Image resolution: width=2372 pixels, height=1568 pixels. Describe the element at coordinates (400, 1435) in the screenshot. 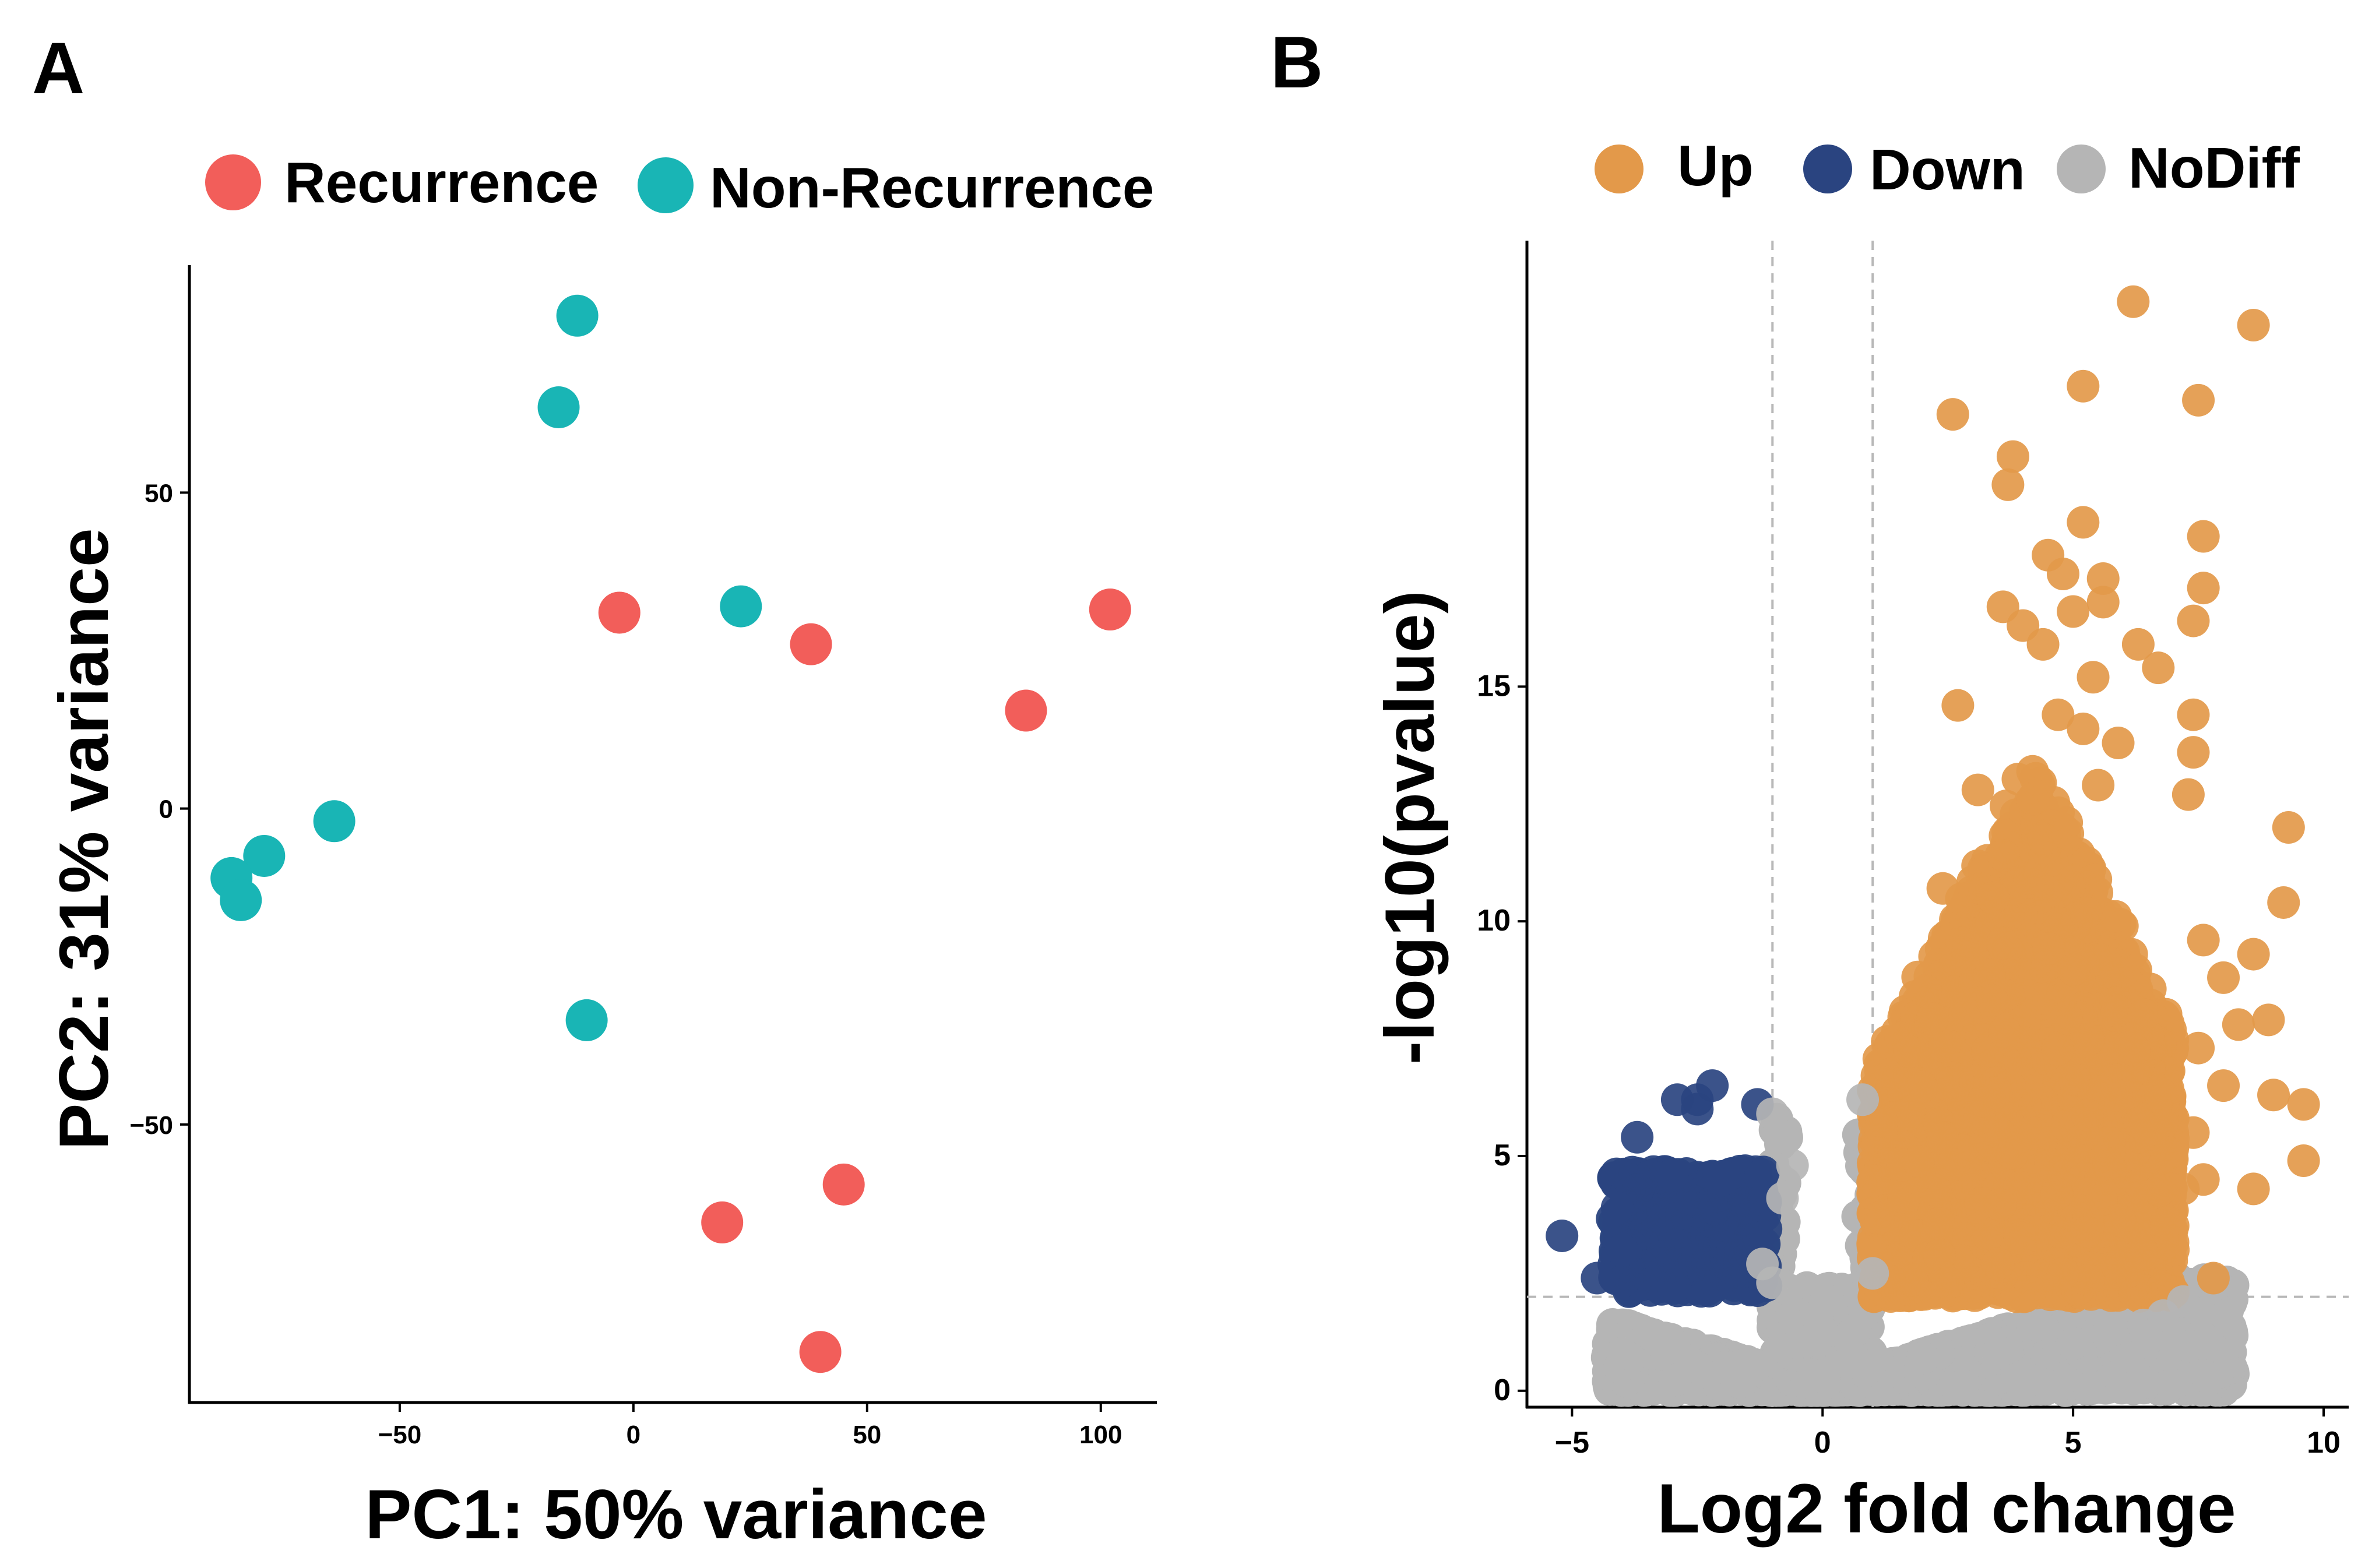

I see `x-tick-label: −50` at that location.